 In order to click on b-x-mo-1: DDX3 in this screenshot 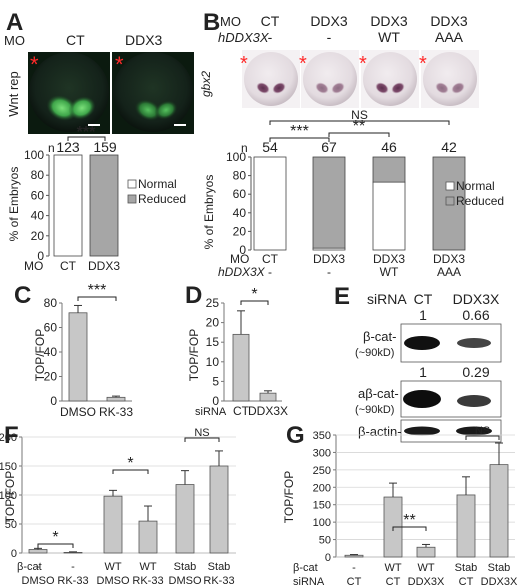, I will do `click(329, 259)`.